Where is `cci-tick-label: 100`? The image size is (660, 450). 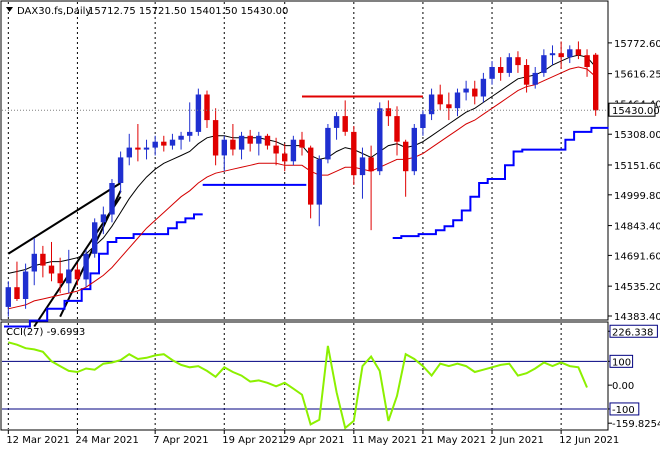
cci-tick-label: 100 is located at coordinates (621, 362).